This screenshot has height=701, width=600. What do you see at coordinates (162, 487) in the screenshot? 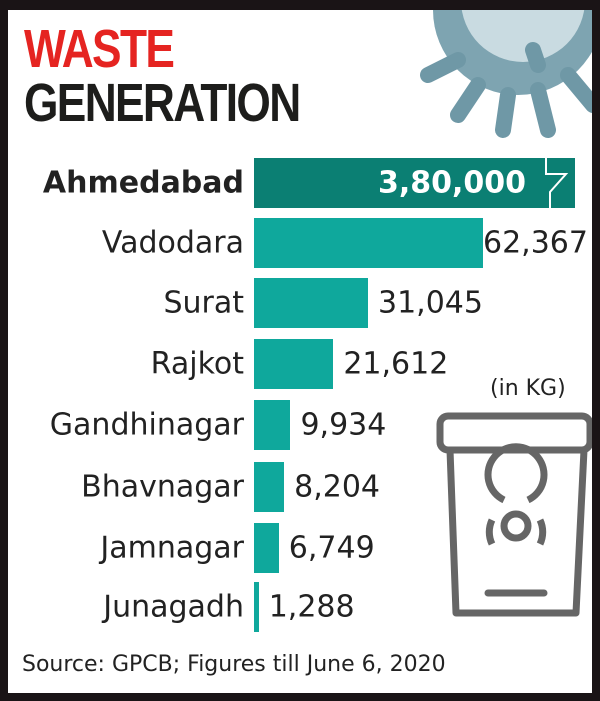
I see `category-label: Bhavnagar` at bounding box center [162, 487].